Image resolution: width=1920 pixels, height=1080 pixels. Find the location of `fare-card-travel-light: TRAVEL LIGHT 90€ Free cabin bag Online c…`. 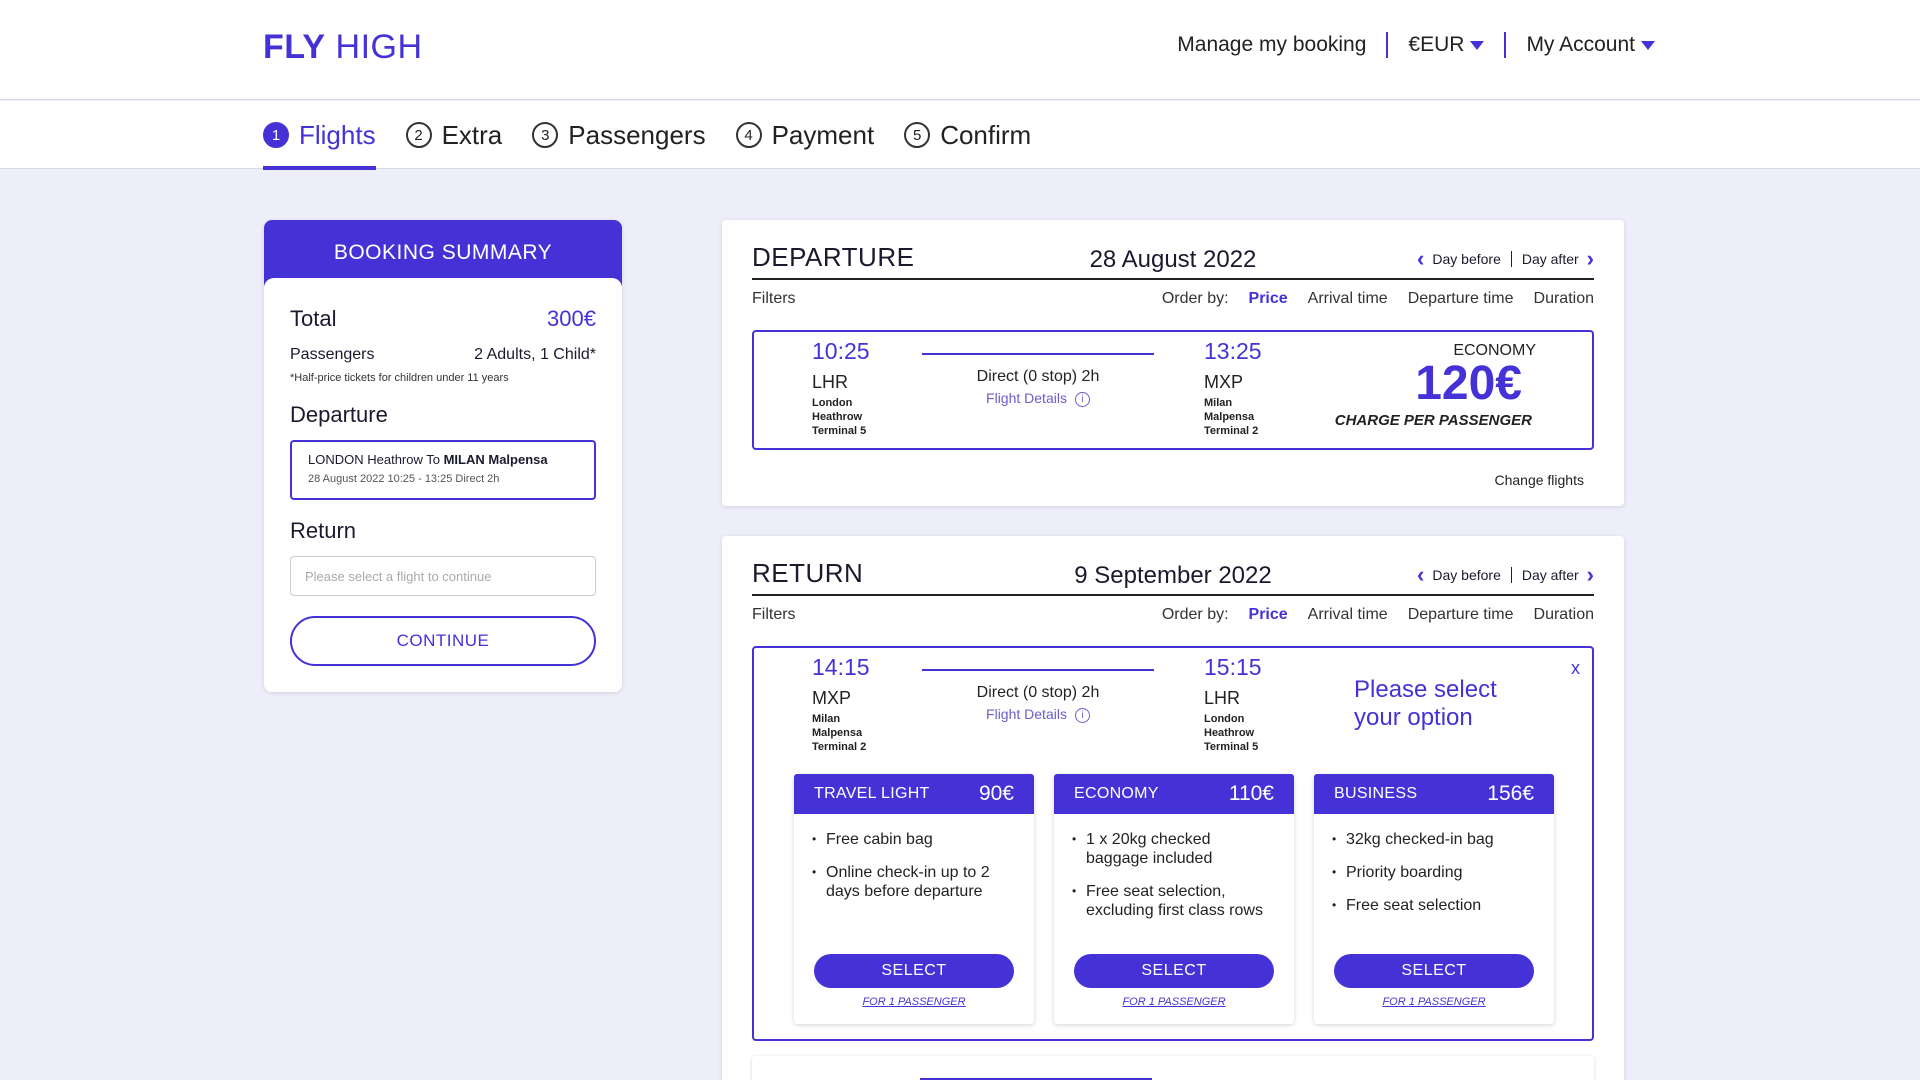

fare-card-travel-light: TRAVEL LIGHT 90€ Free cabin bag Online c… is located at coordinates (914, 899).